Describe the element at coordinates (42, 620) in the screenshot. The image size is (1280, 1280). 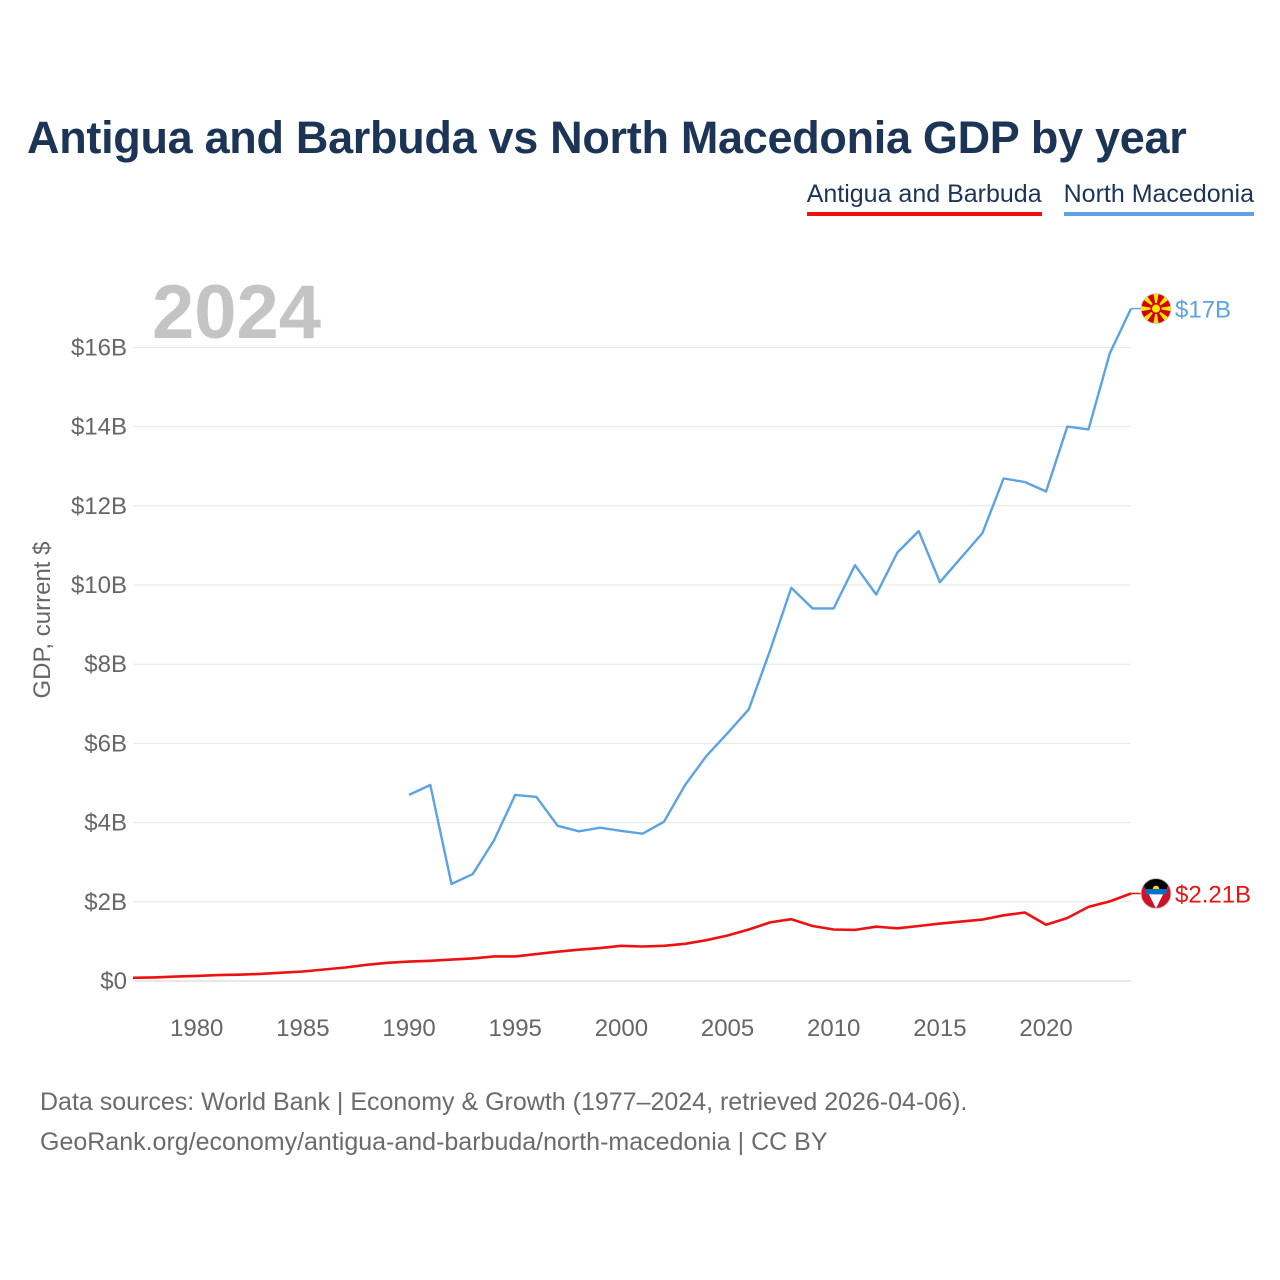
I see `y-axis-label: GDP, current $` at that location.